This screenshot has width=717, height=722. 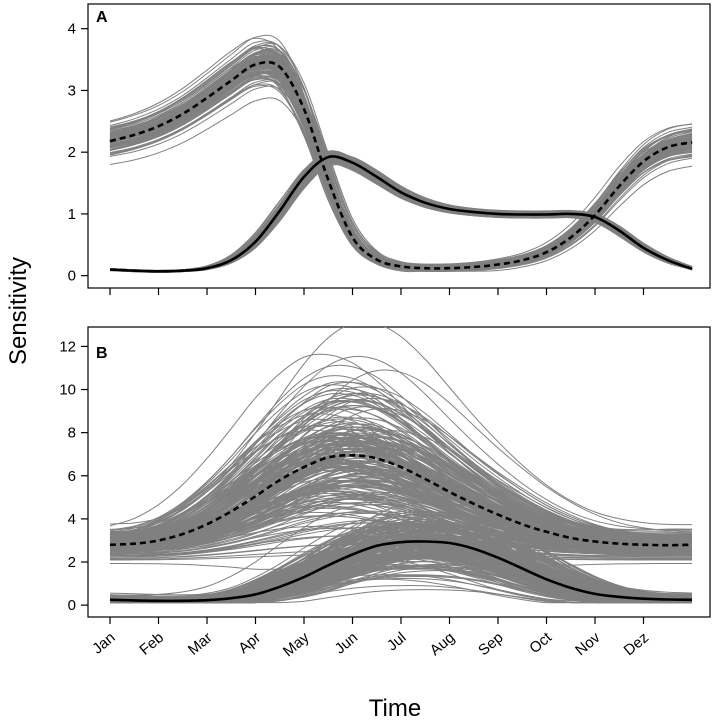 What do you see at coordinates (395, 708) in the screenshot?
I see `x-axis-title: Time` at bounding box center [395, 708].